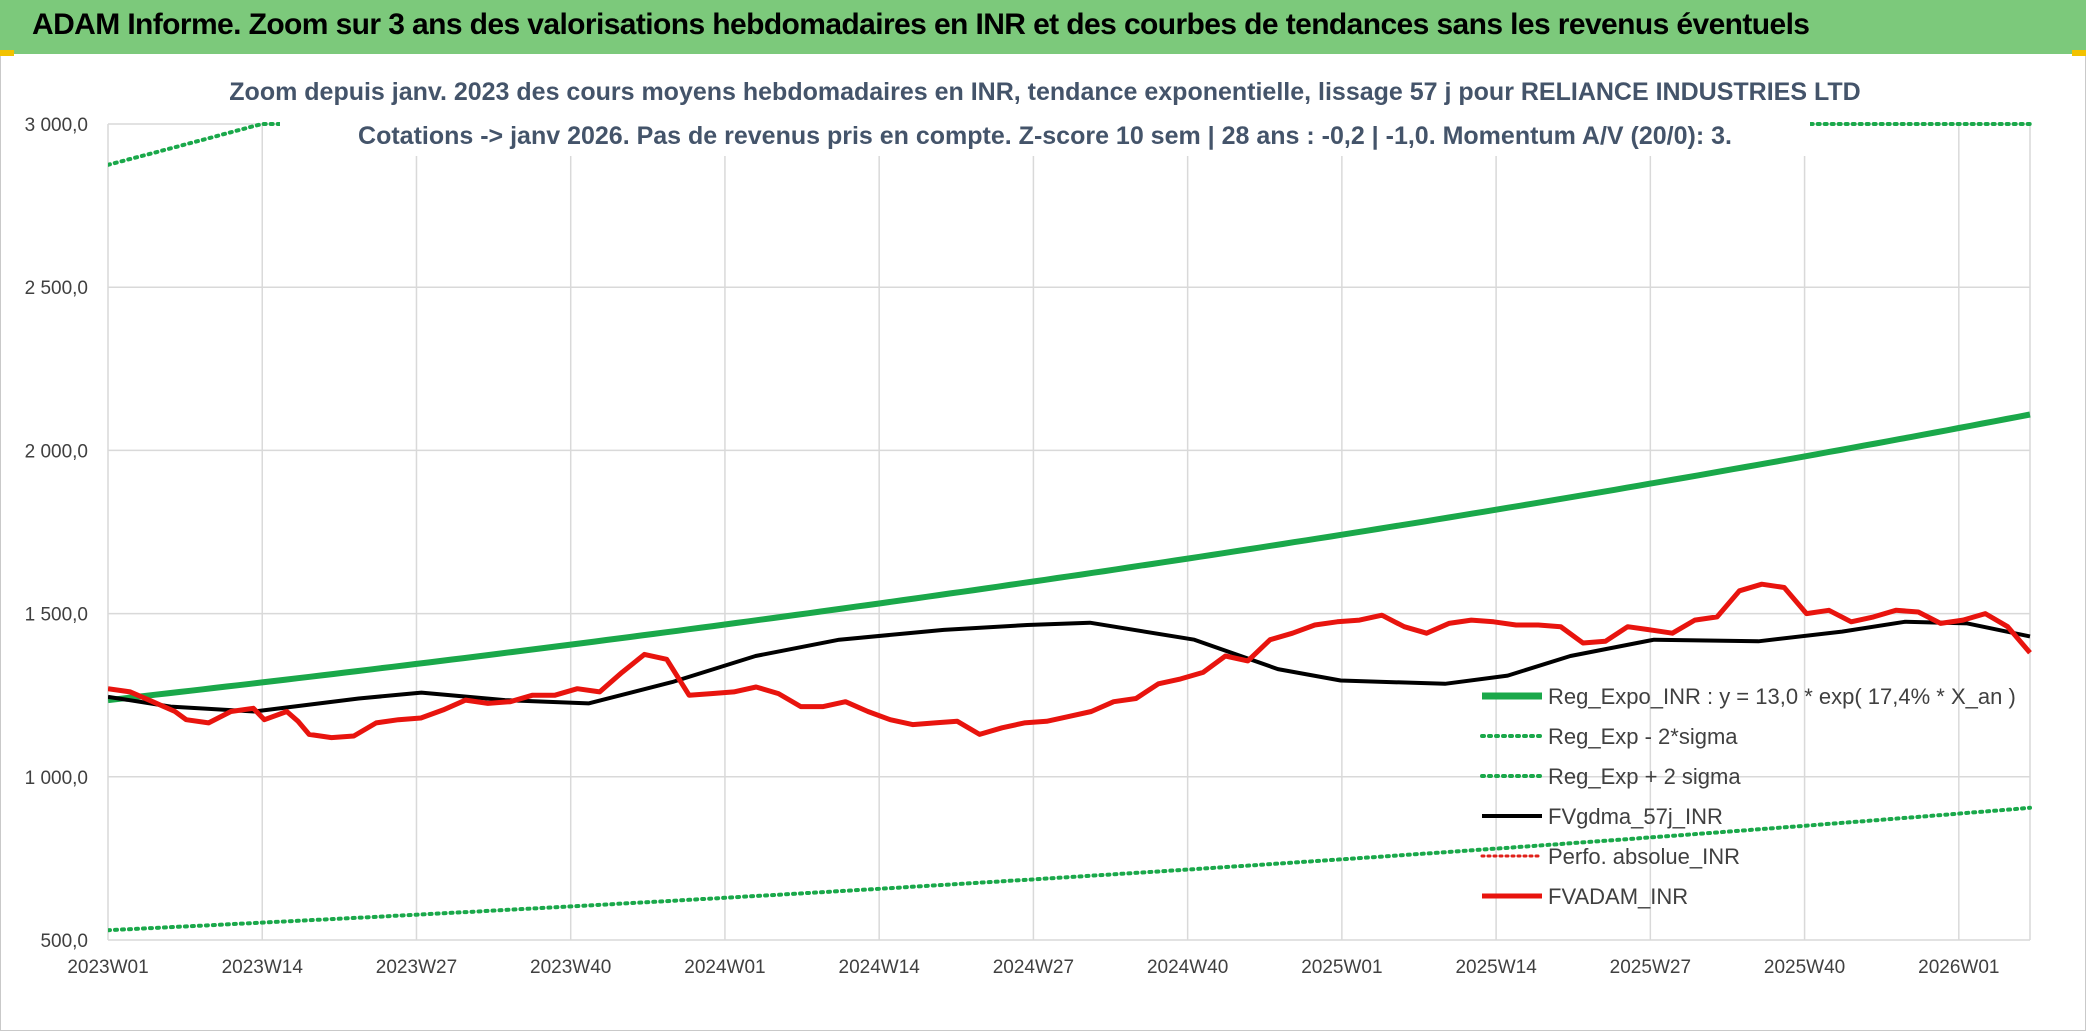 Image resolution: width=2086 pixels, height=1031 pixels. I want to click on y-tick-label: 1 000,0, so click(56, 778).